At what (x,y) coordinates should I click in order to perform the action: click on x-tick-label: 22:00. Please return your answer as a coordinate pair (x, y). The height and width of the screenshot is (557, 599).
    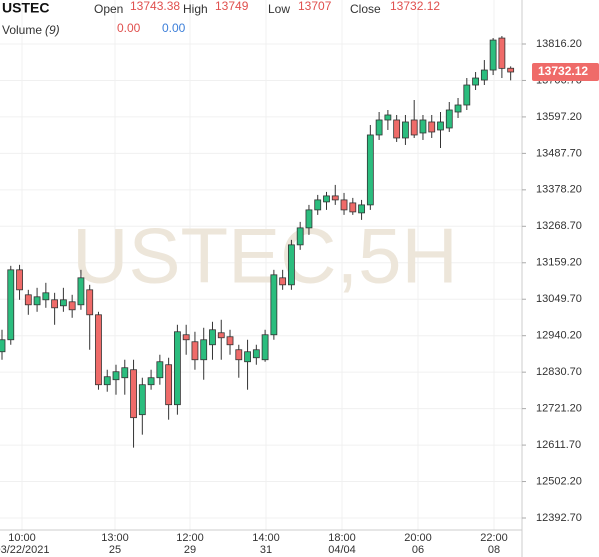
    Looking at the image, I should click on (494, 538).